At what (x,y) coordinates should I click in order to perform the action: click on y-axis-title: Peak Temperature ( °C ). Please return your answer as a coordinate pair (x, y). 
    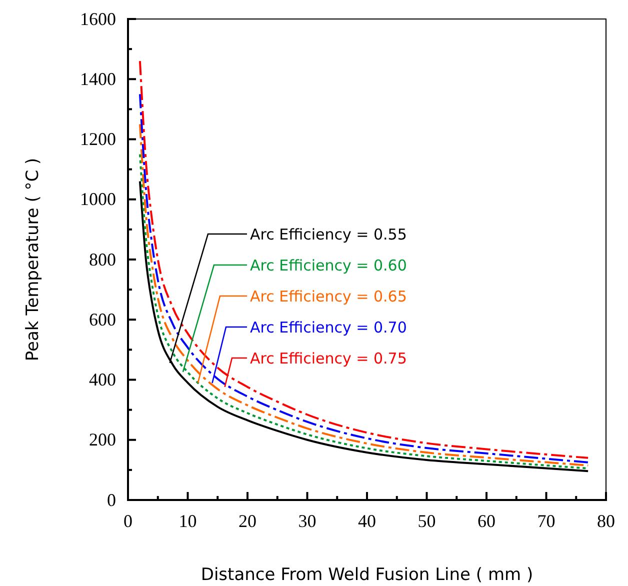
    Looking at the image, I should click on (33, 260).